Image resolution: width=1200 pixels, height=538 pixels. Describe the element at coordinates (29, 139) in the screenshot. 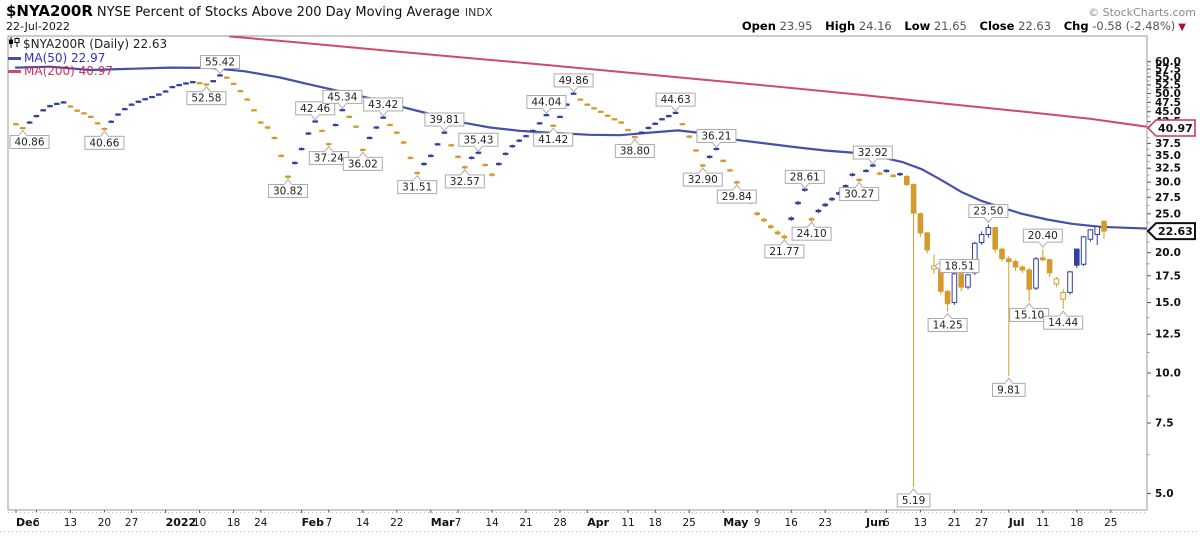

I see `pivot-label: 40.86` at that location.